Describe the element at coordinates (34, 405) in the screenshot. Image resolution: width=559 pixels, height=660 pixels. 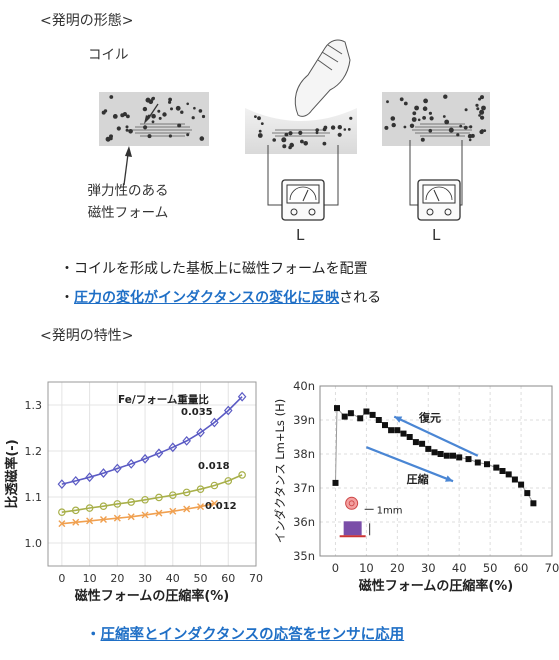
I see `y-tick-label: 1.3` at that location.